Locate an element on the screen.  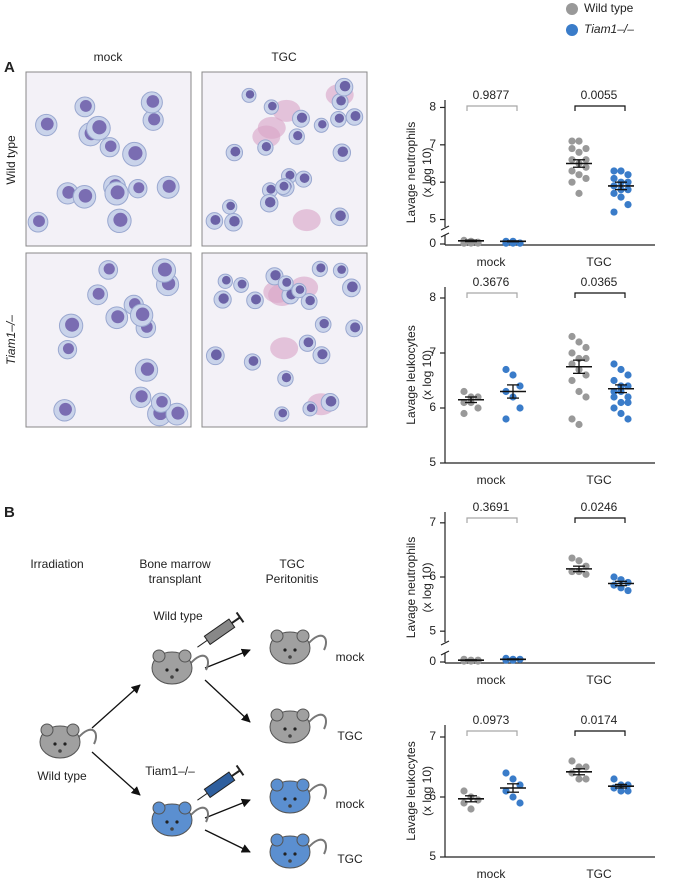
column-label: mock is located at coordinates (109, 57).